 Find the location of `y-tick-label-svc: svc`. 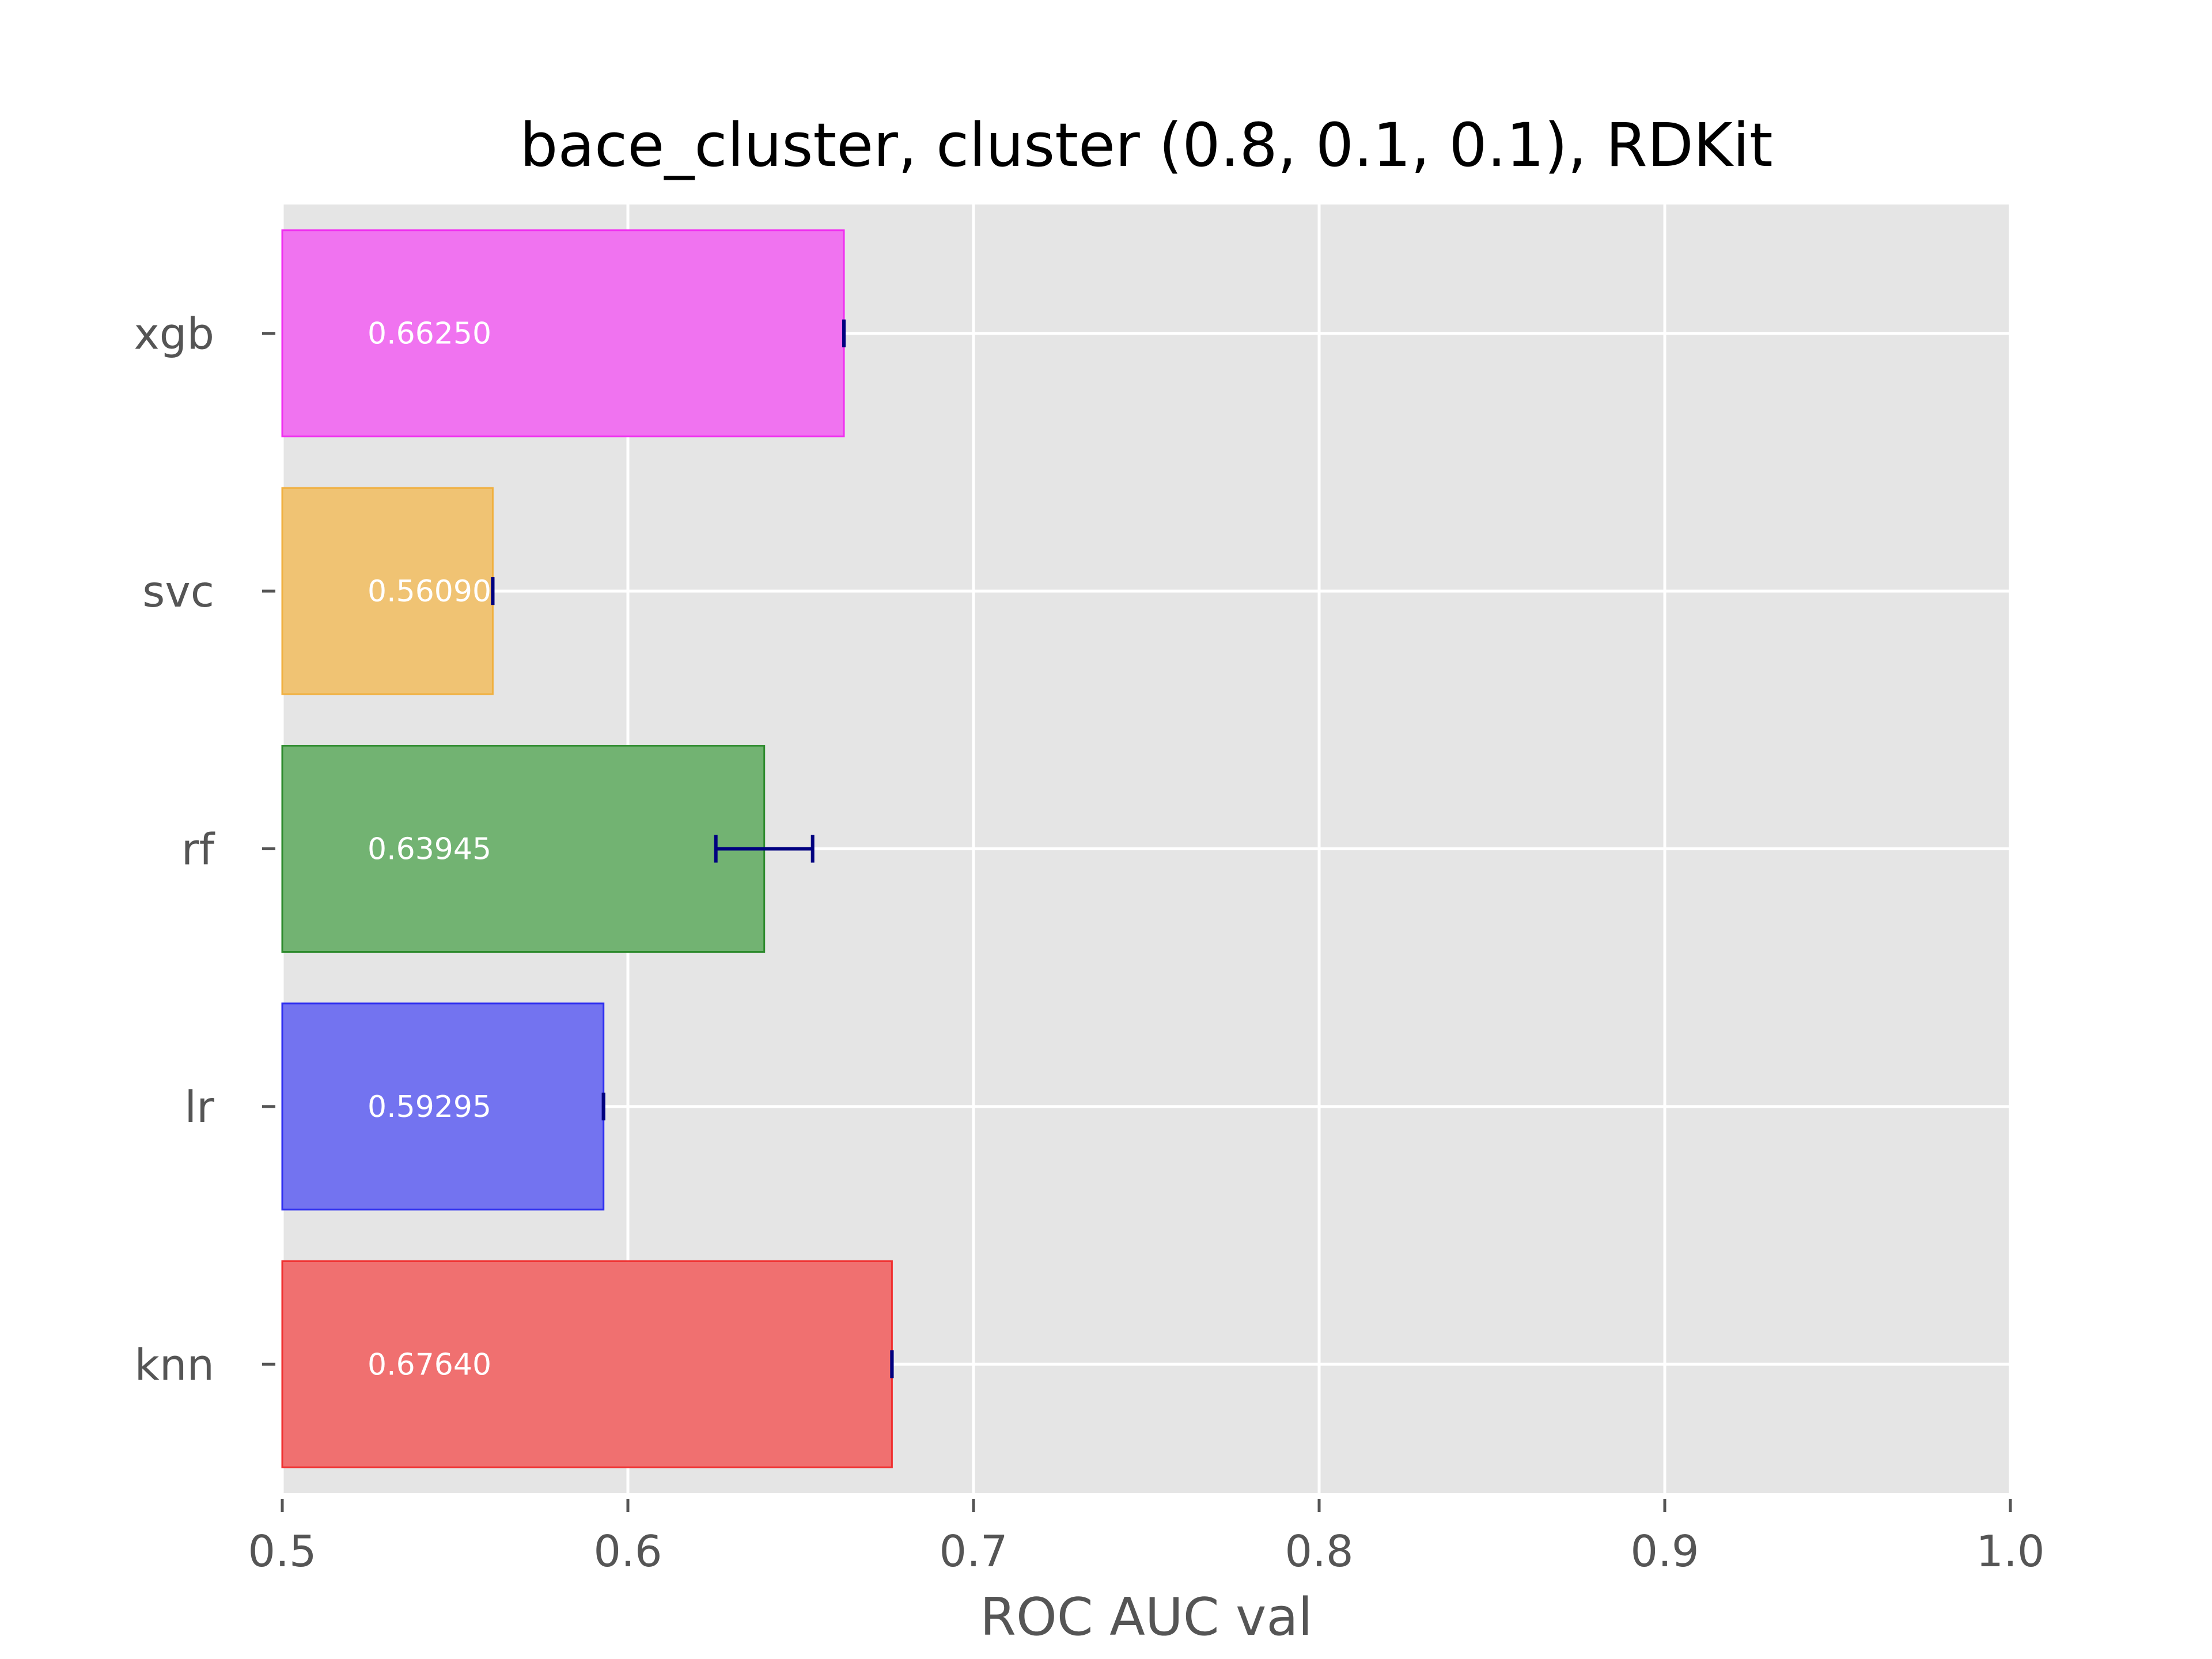

y-tick-label-svc: svc is located at coordinates (178, 591).